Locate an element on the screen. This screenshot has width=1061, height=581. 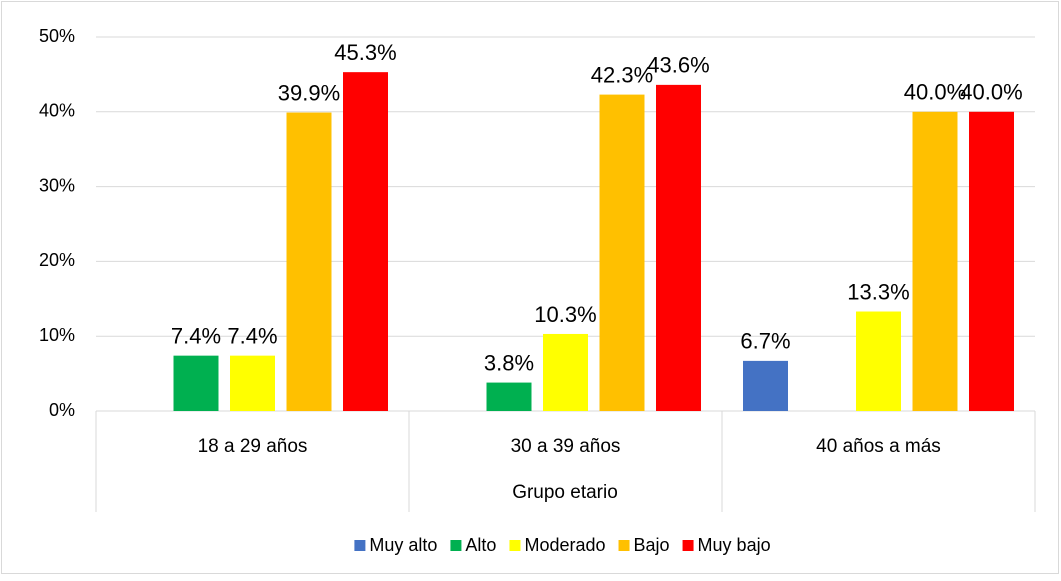
data-label: 3.8% is located at coordinates (509, 362).